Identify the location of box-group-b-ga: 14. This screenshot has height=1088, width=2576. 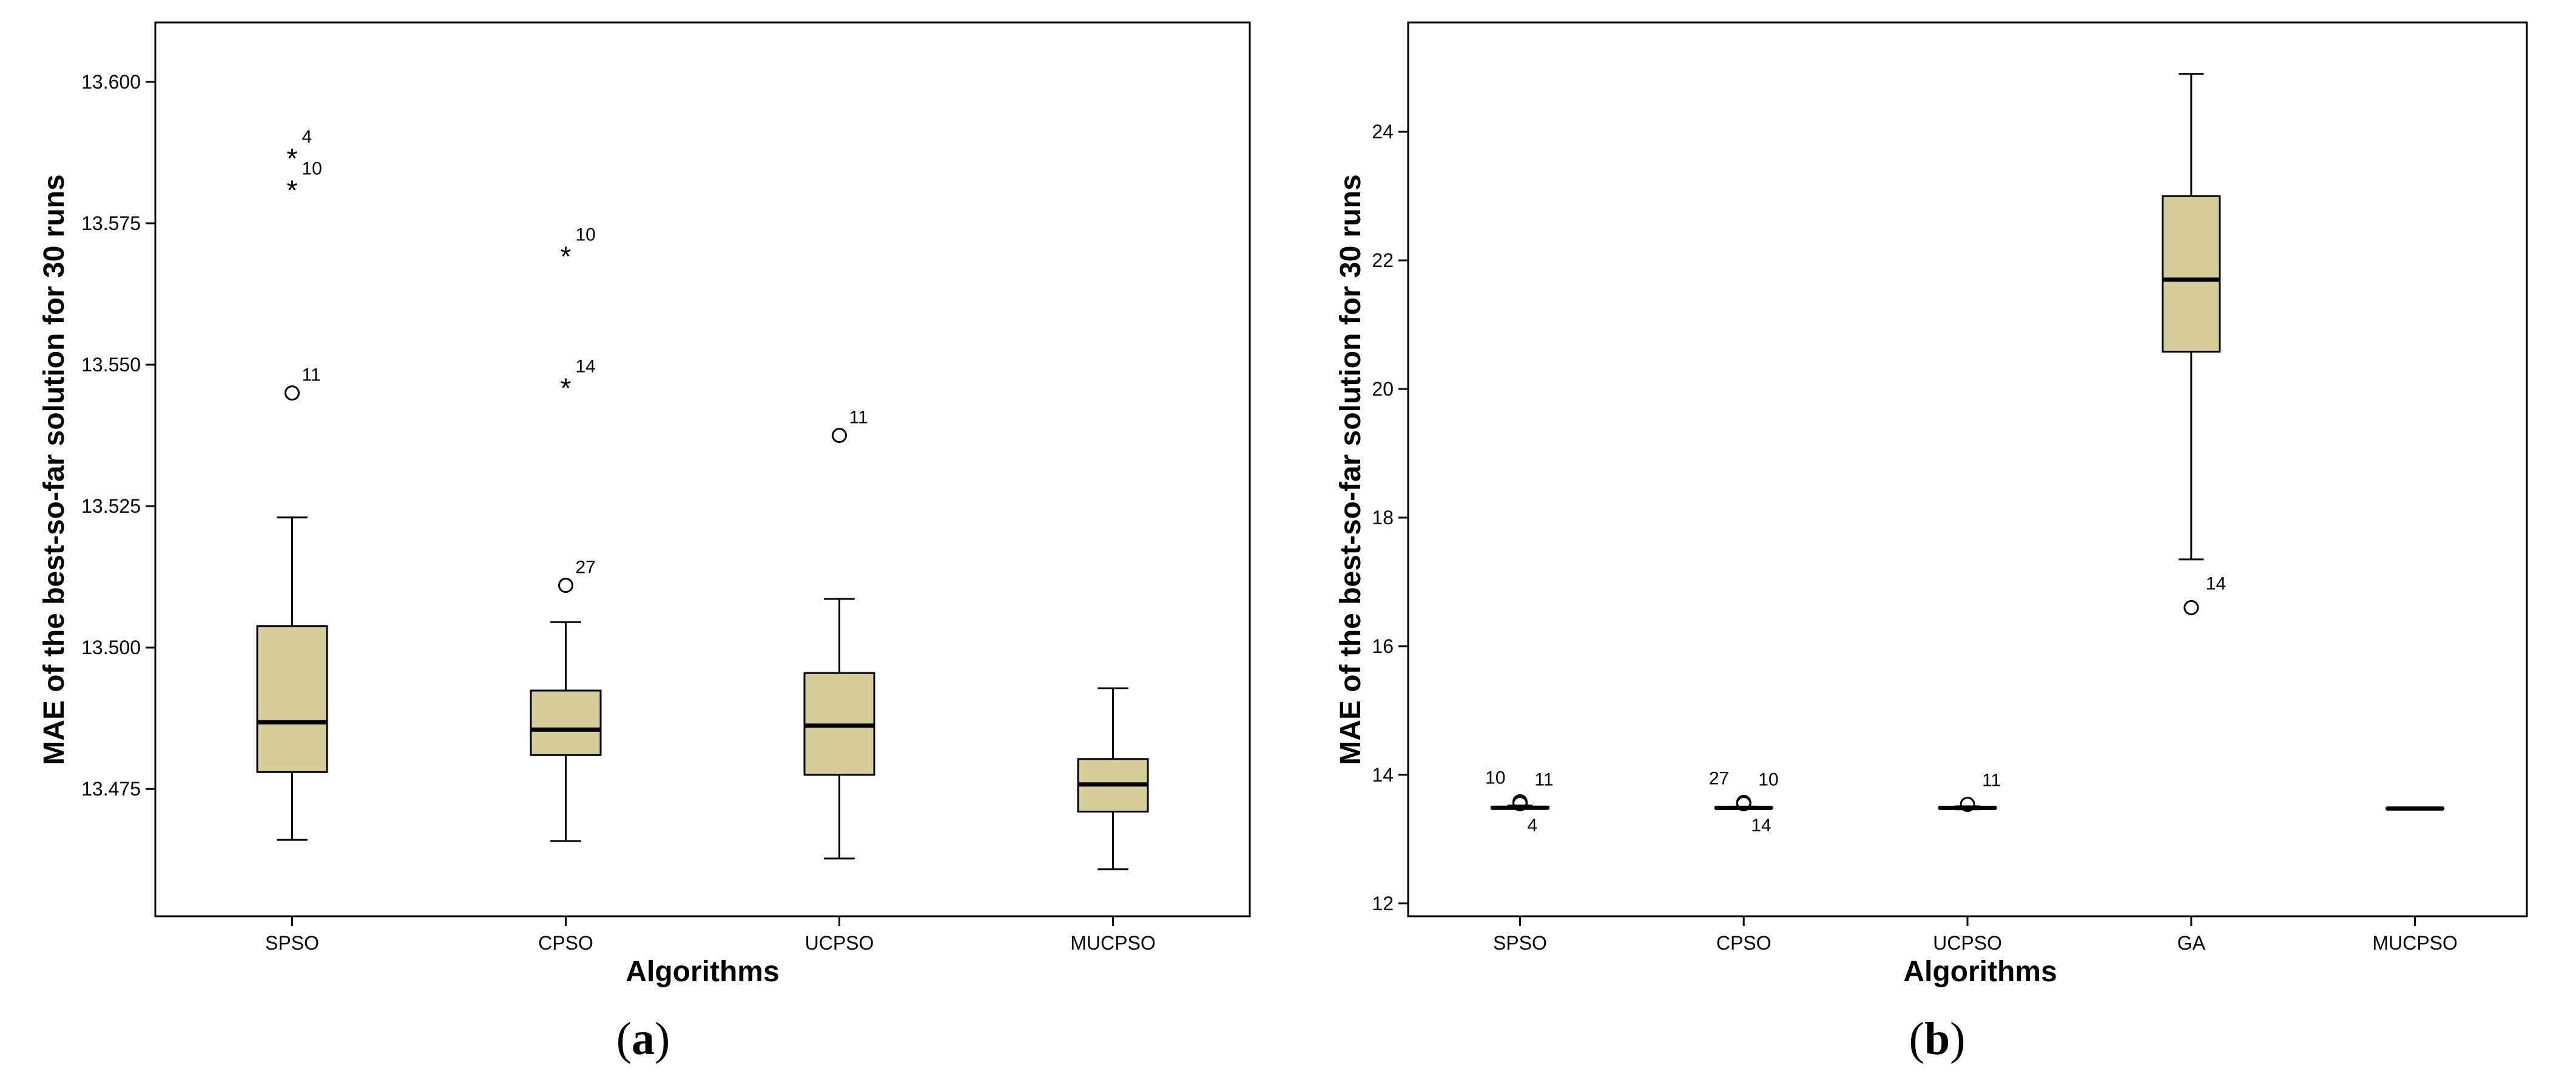
(2194, 344).